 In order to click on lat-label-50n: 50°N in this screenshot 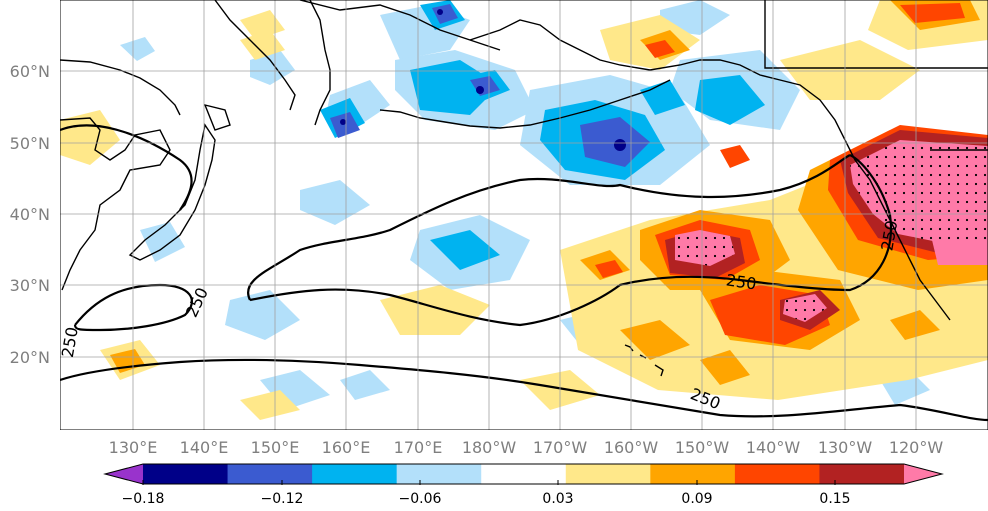, I will do `click(30, 143)`.